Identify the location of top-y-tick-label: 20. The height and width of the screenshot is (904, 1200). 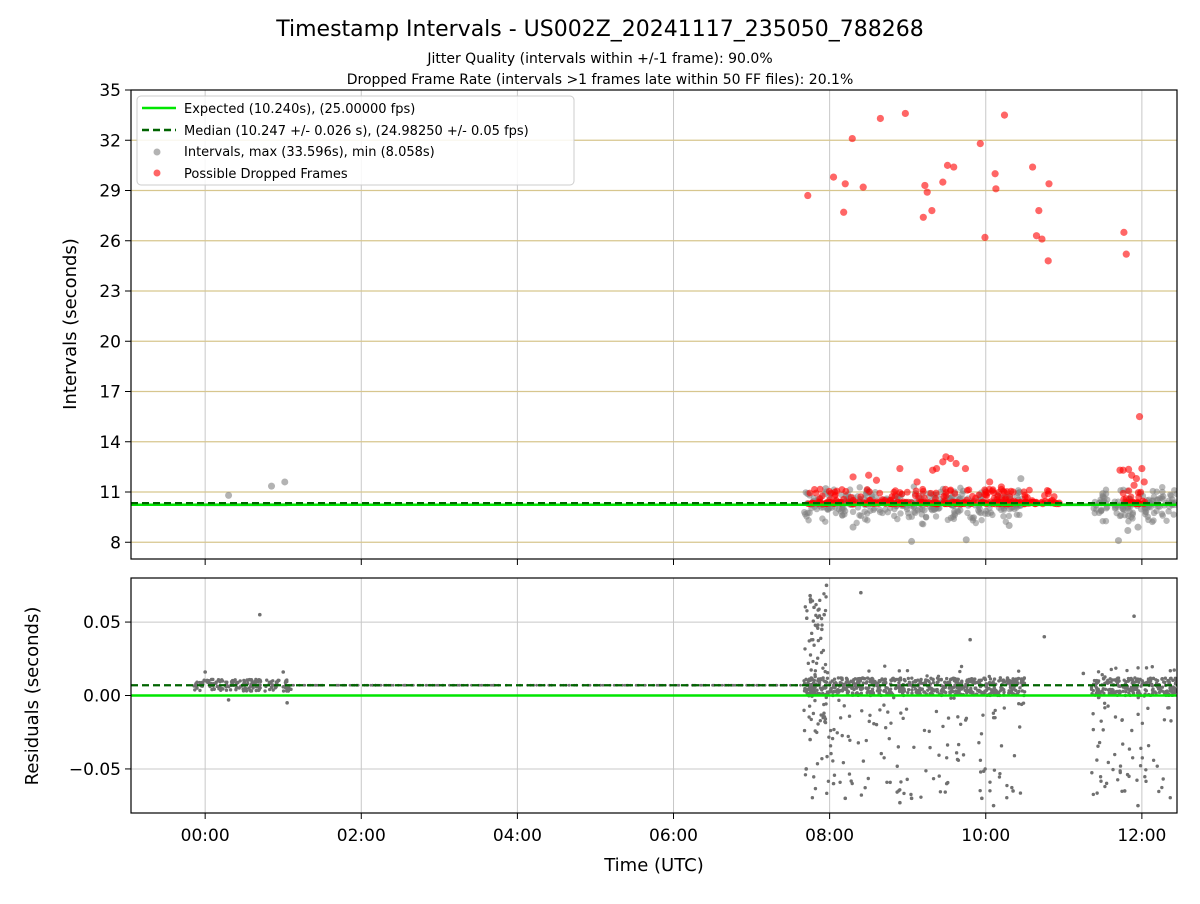
(110, 342).